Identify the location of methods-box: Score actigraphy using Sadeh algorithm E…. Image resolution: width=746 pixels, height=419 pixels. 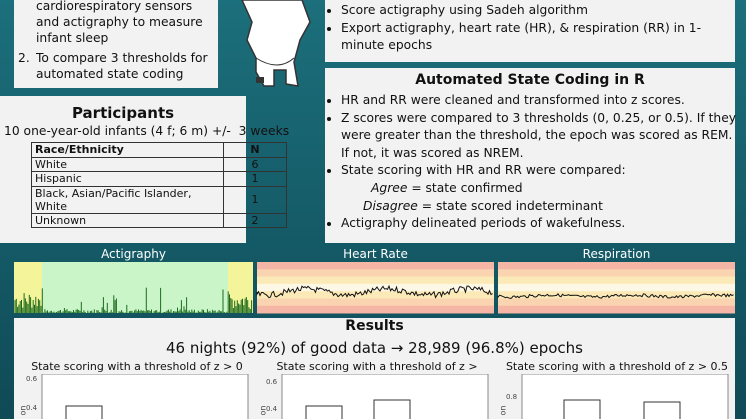
(530, 31).